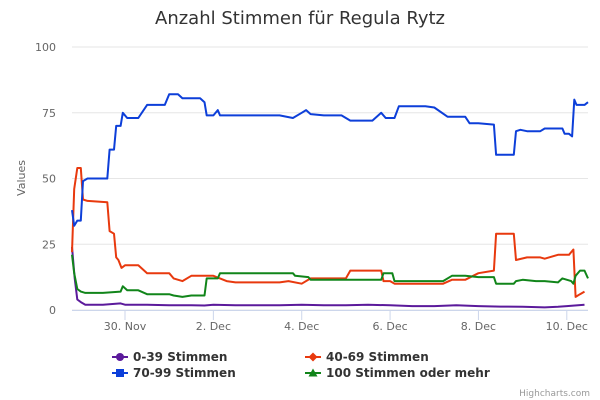 This screenshot has height=400, width=600. What do you see at coordinates (478, 326) in the screenshot?
I see `x-tick-label: 8. Dec` at bounding box center [478, 326].